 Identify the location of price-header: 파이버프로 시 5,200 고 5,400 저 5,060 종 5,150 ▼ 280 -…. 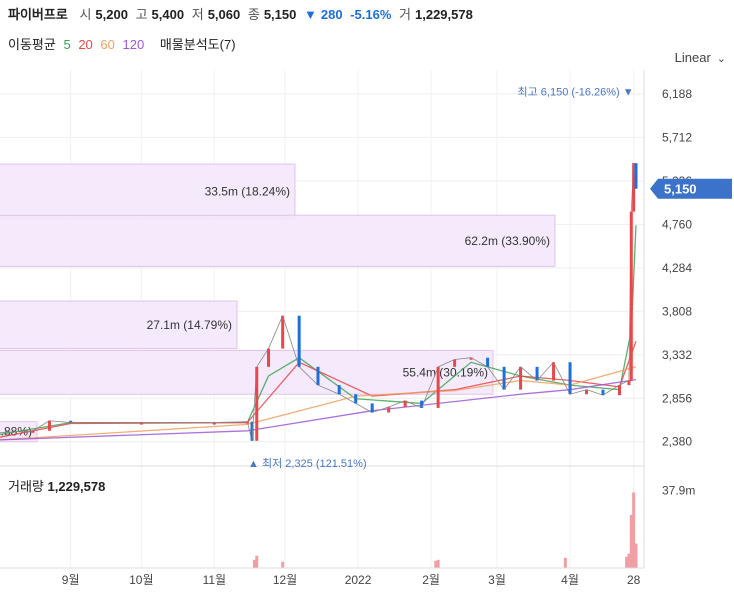
(242, 13).